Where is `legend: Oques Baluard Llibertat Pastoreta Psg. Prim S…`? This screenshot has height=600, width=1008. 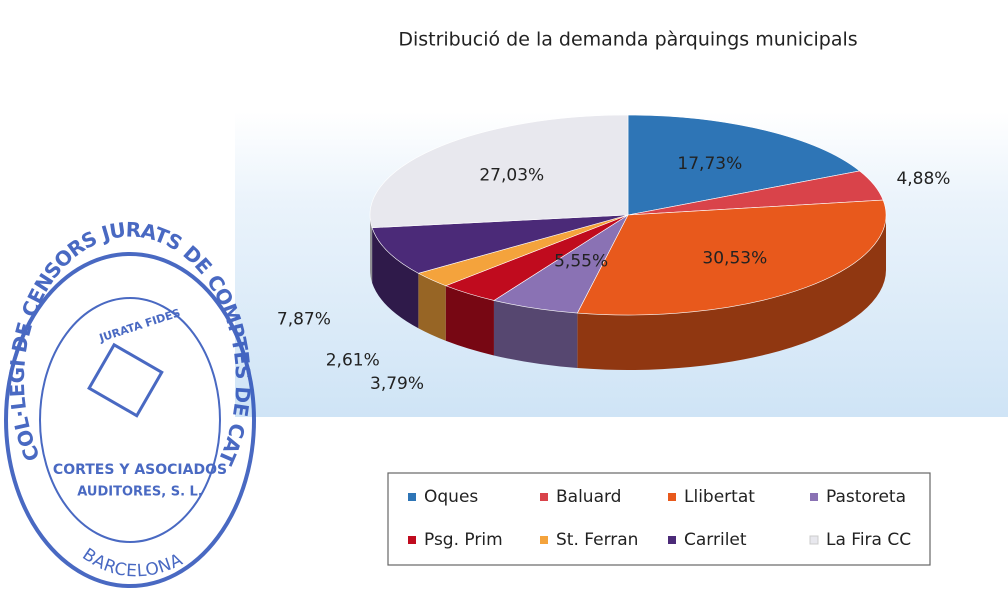
legend: Oques Baluard Llibertat Pastoreta Psg. Prim S… is located at coordinates (659, 518).